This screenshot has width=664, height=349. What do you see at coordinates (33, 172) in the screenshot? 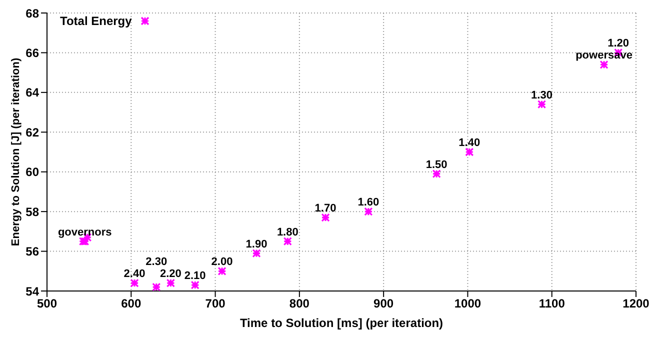
I see `y-tick-label: 60` at bounding box center [33, 172].